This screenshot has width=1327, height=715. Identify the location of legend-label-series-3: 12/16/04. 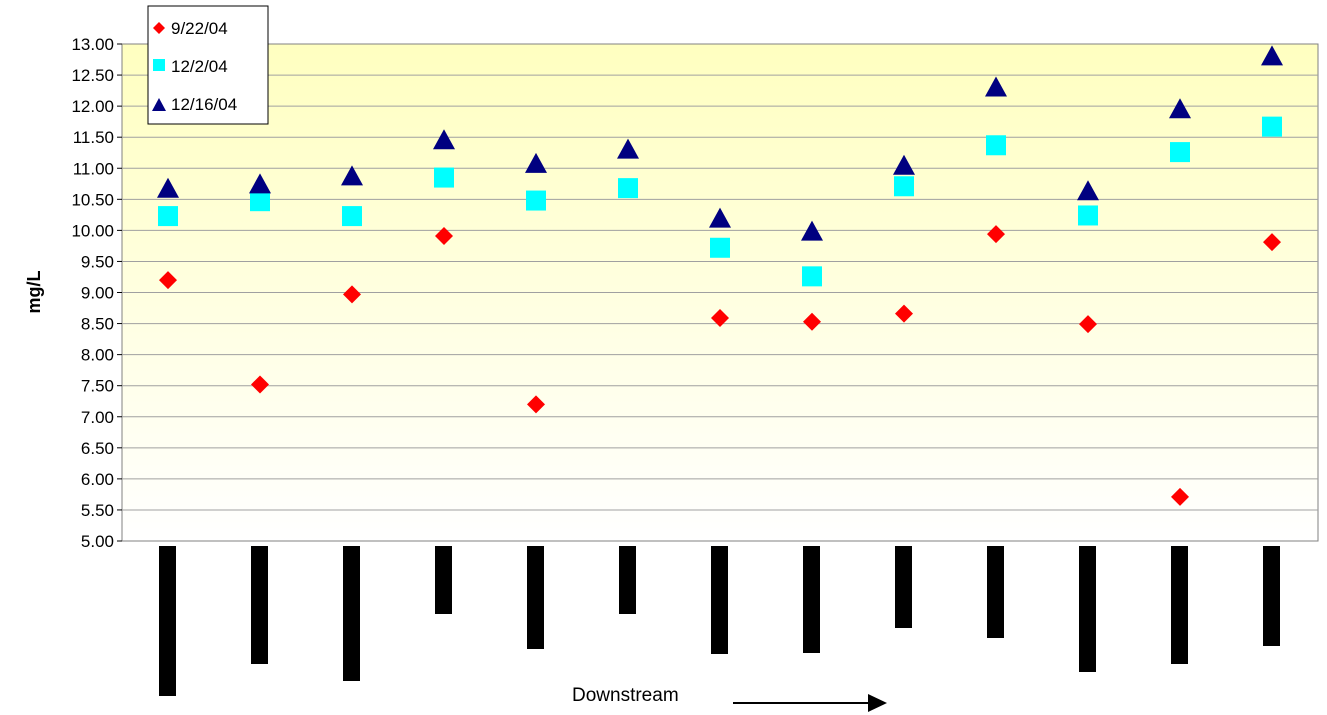
(204, 104).